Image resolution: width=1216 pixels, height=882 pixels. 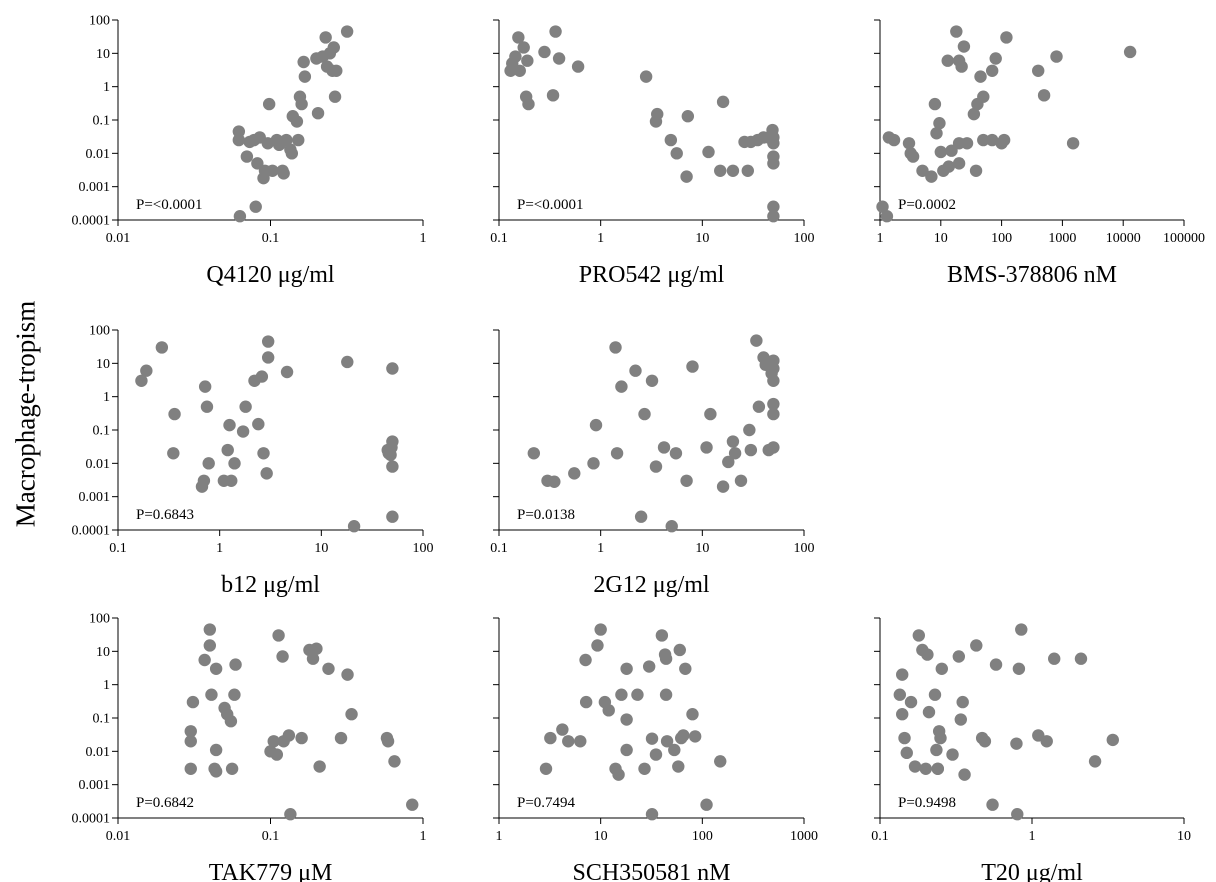 What do you see at coordinates (652, 275) in the screenshot?
I see `x-axis-title: PRO542 μg/ml` at bounding box center [652, 275].